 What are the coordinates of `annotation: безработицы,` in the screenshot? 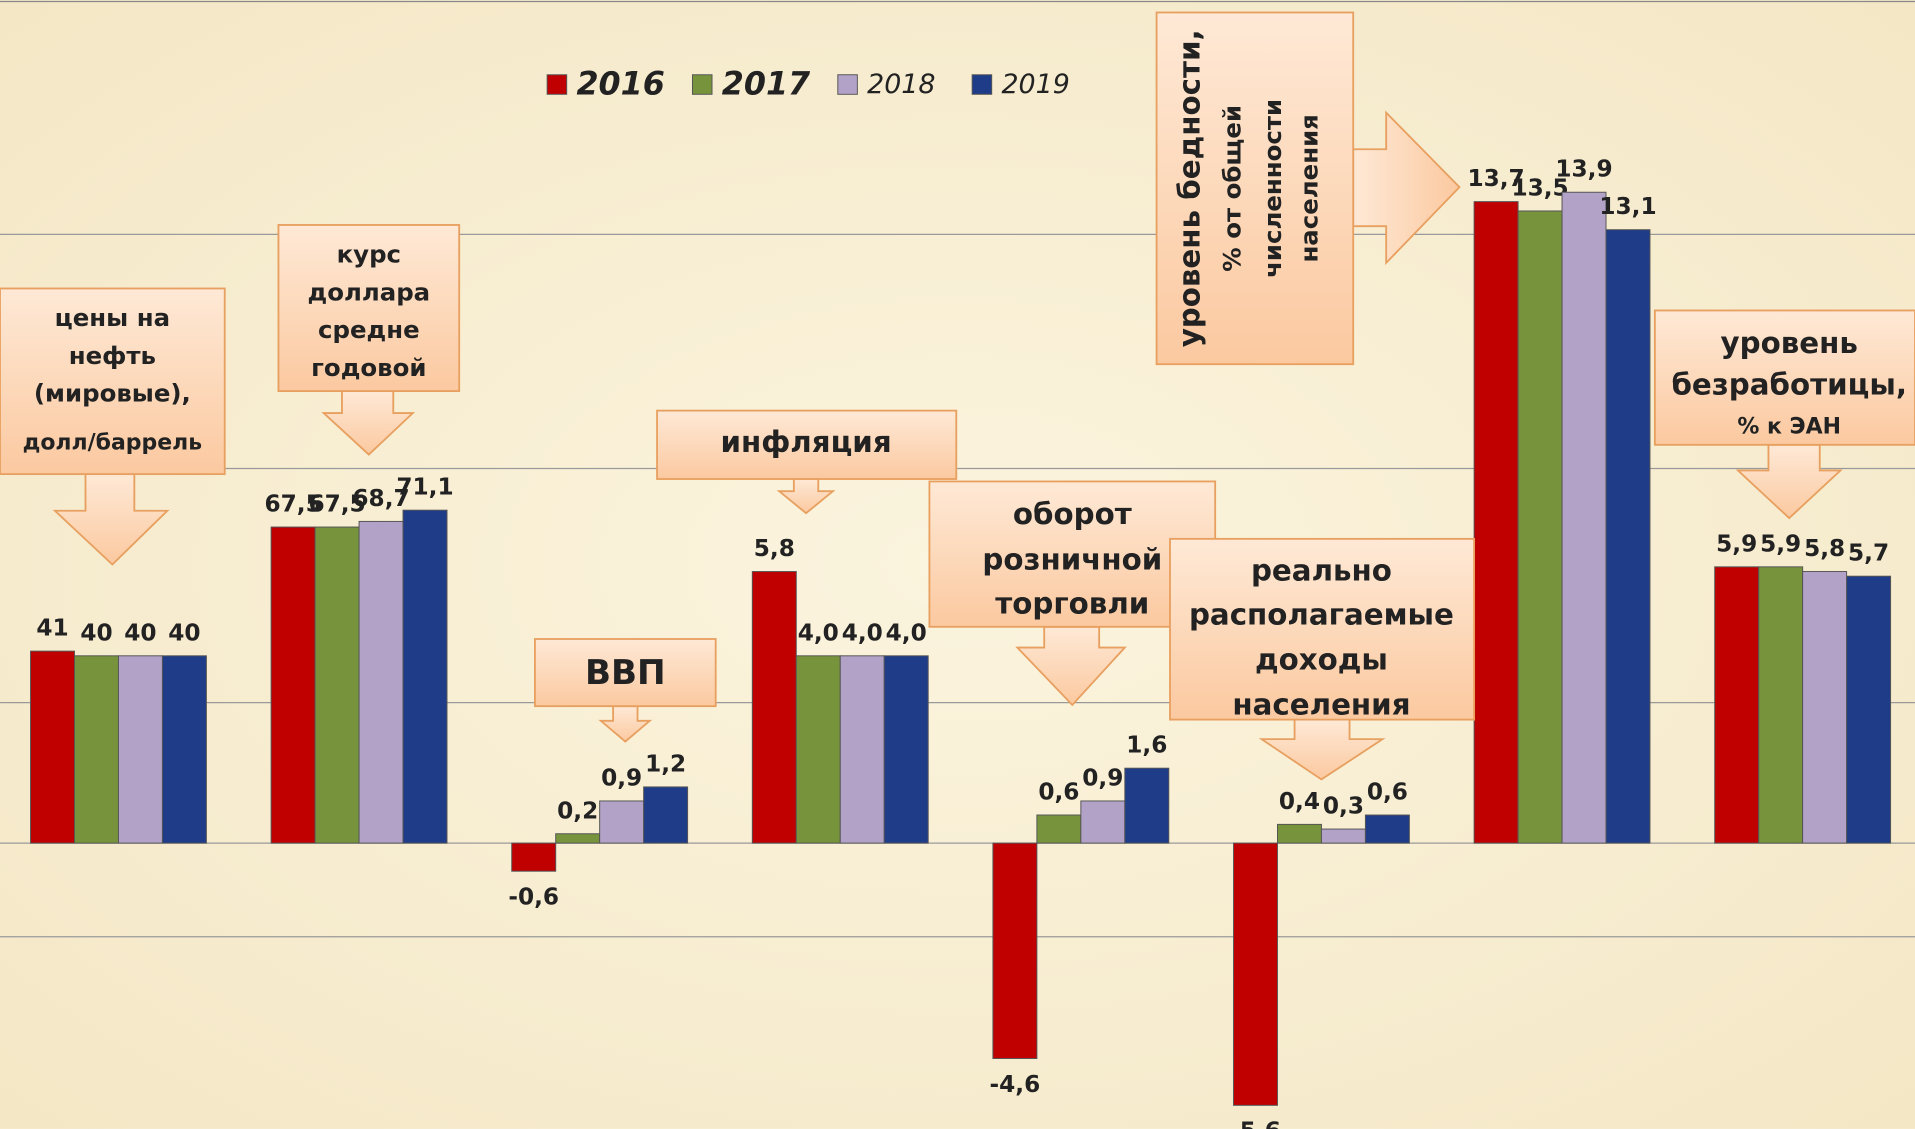 It's located at (1789, 385).